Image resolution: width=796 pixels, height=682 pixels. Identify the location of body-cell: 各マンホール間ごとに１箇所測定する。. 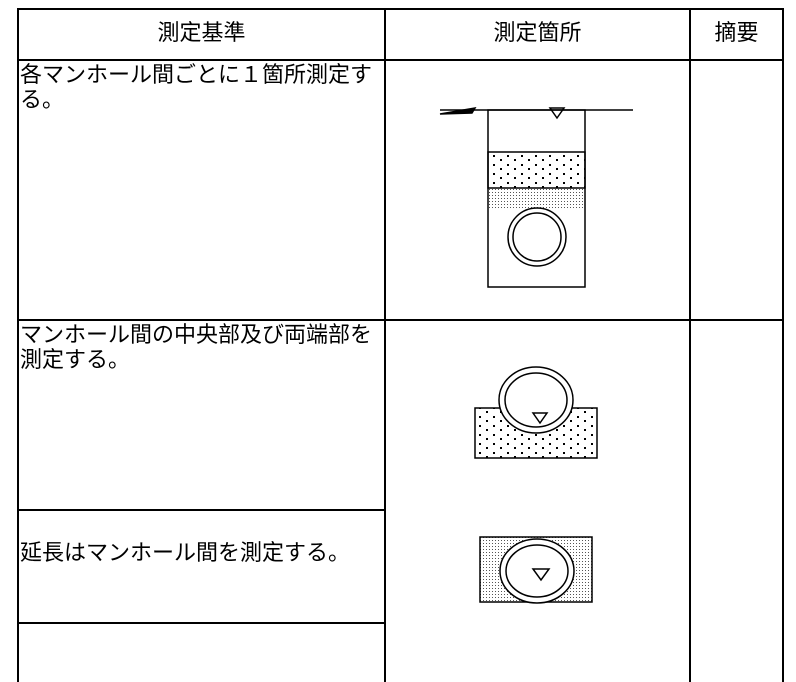
(196, 88).